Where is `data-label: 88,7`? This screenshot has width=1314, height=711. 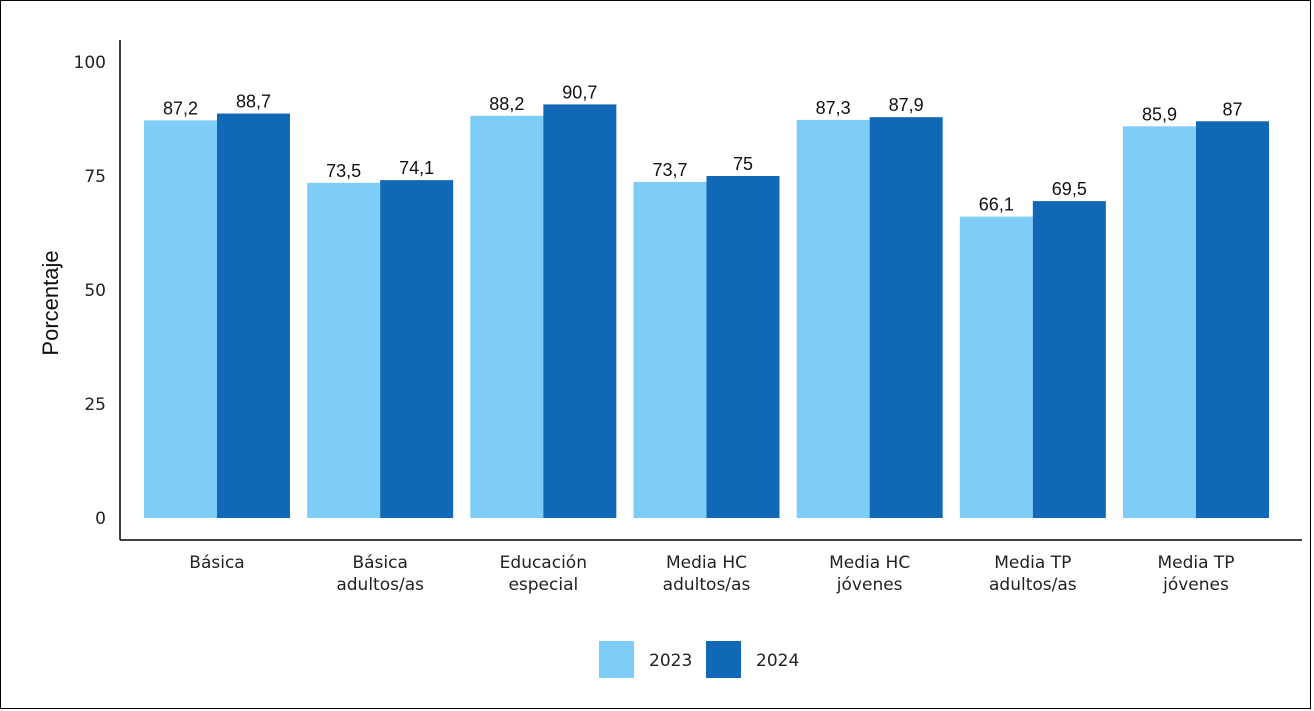 data-label: 88,7 is located at coordinates (253, 102).